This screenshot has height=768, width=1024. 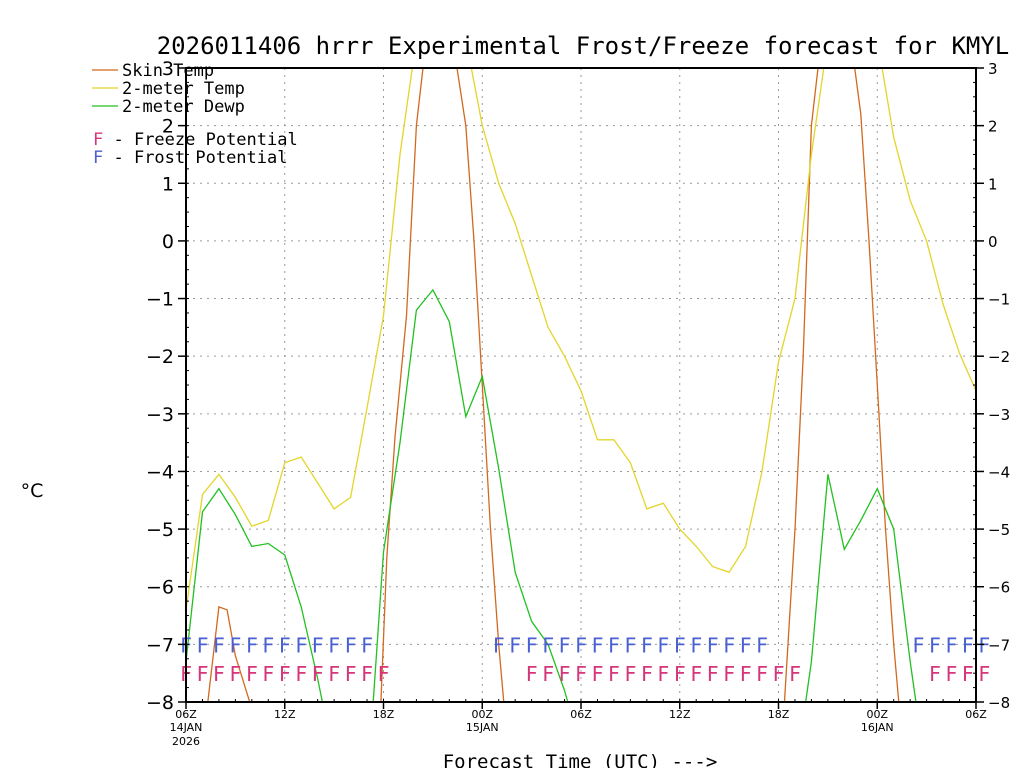 I want to click on y-tick-label-left: 2, so click(x=168, y=127).